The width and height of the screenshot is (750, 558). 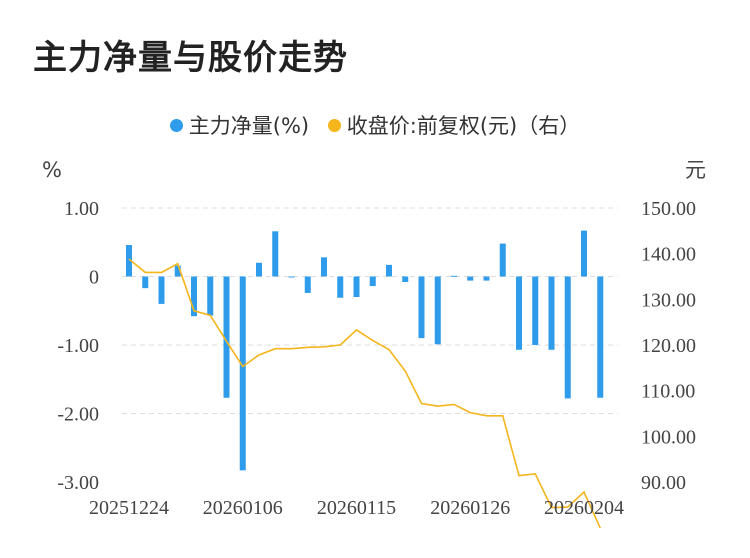 I want to click on right-tick-label: 150.00, so click(x=668, y=209).